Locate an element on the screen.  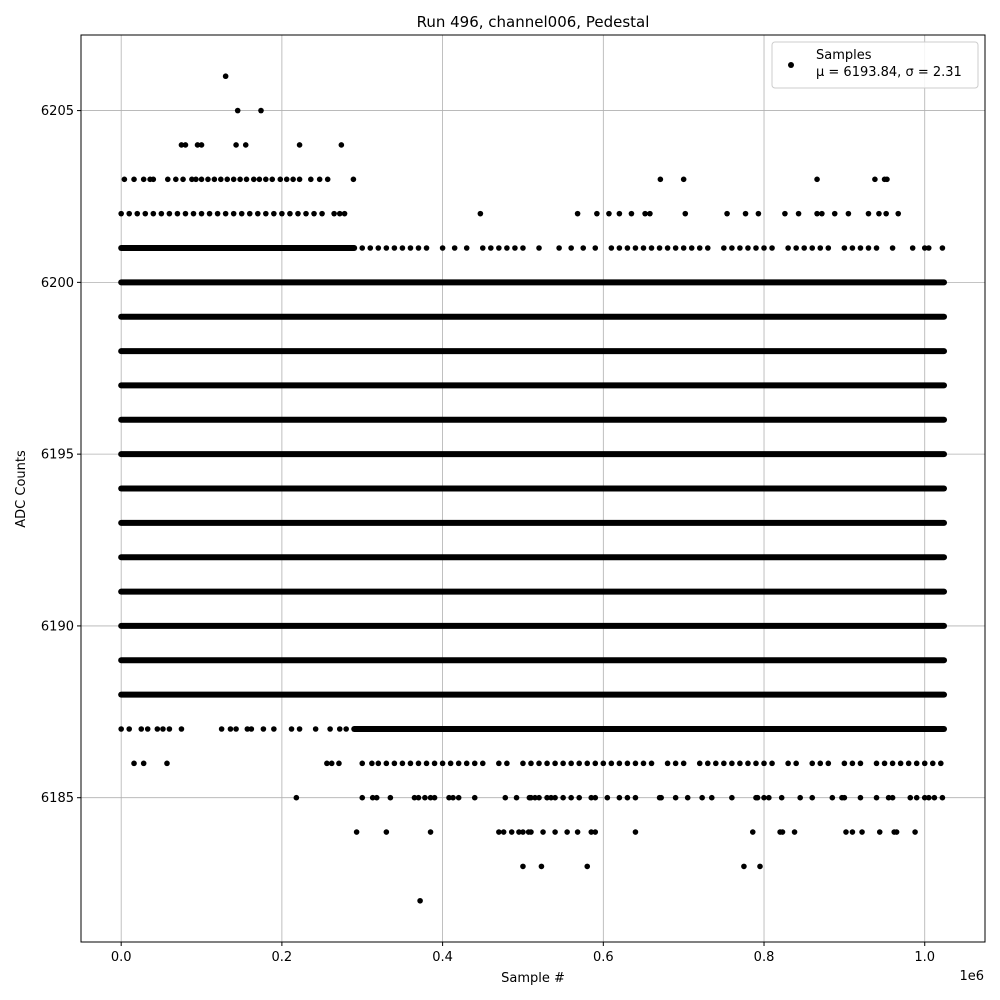
y-tick-label: 6195 is located at coordinates (57, 455).